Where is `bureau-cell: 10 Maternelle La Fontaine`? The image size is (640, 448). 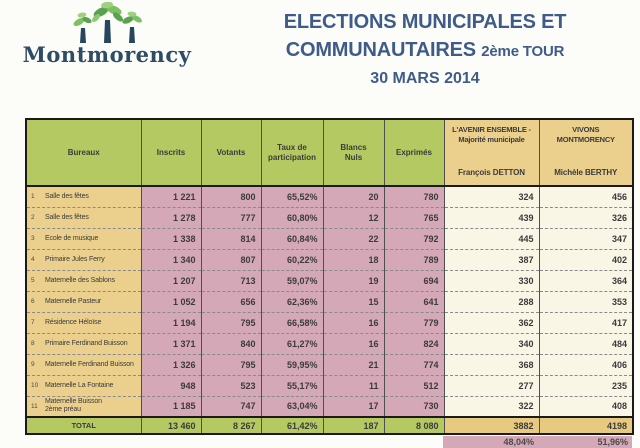 bureau-cell: 10 Maternelle La Fontaine is located at coordinates (83, 385).